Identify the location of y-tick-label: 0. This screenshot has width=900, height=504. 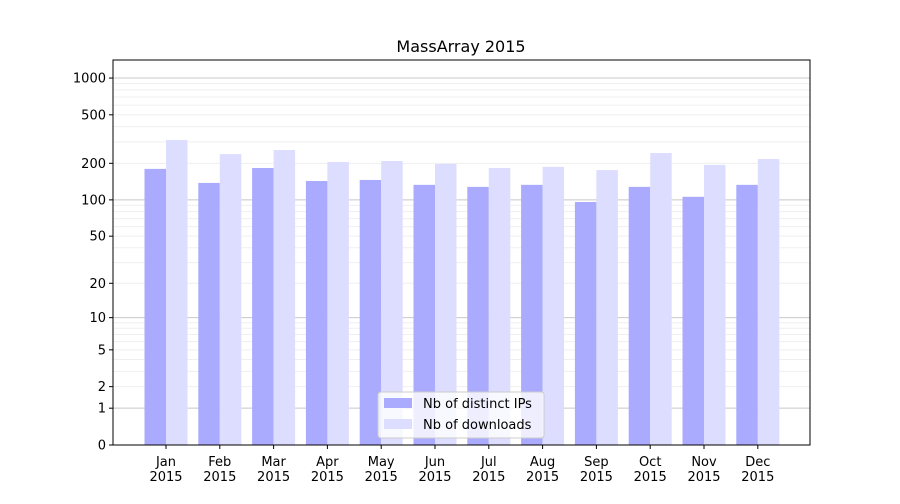
(102, 446).